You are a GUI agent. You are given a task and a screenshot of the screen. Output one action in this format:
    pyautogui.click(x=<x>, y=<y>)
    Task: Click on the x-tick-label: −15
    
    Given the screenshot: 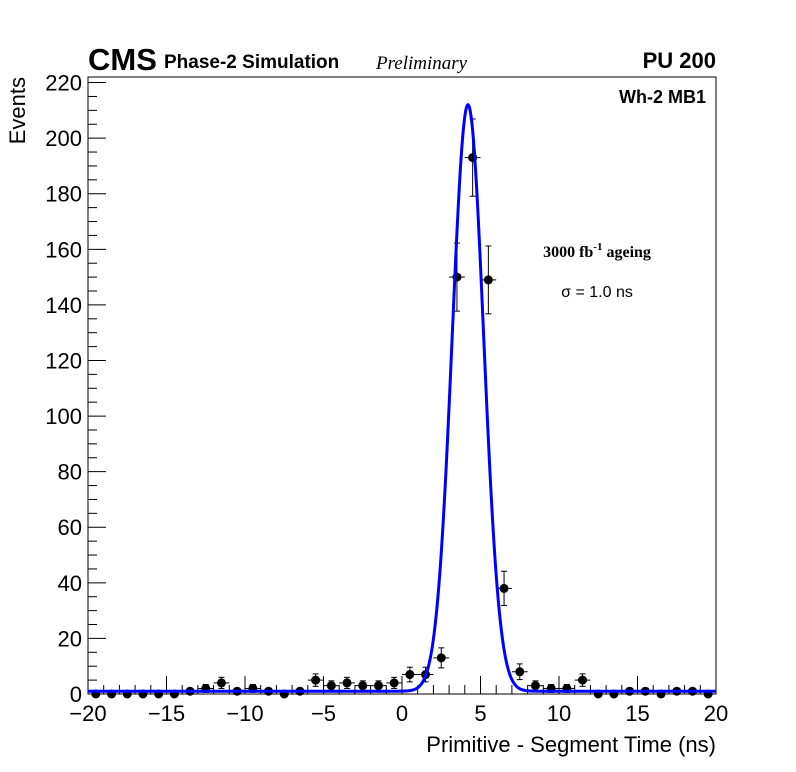 What is the action you would take?
    pyautogui.click(x=166, y=713)
    